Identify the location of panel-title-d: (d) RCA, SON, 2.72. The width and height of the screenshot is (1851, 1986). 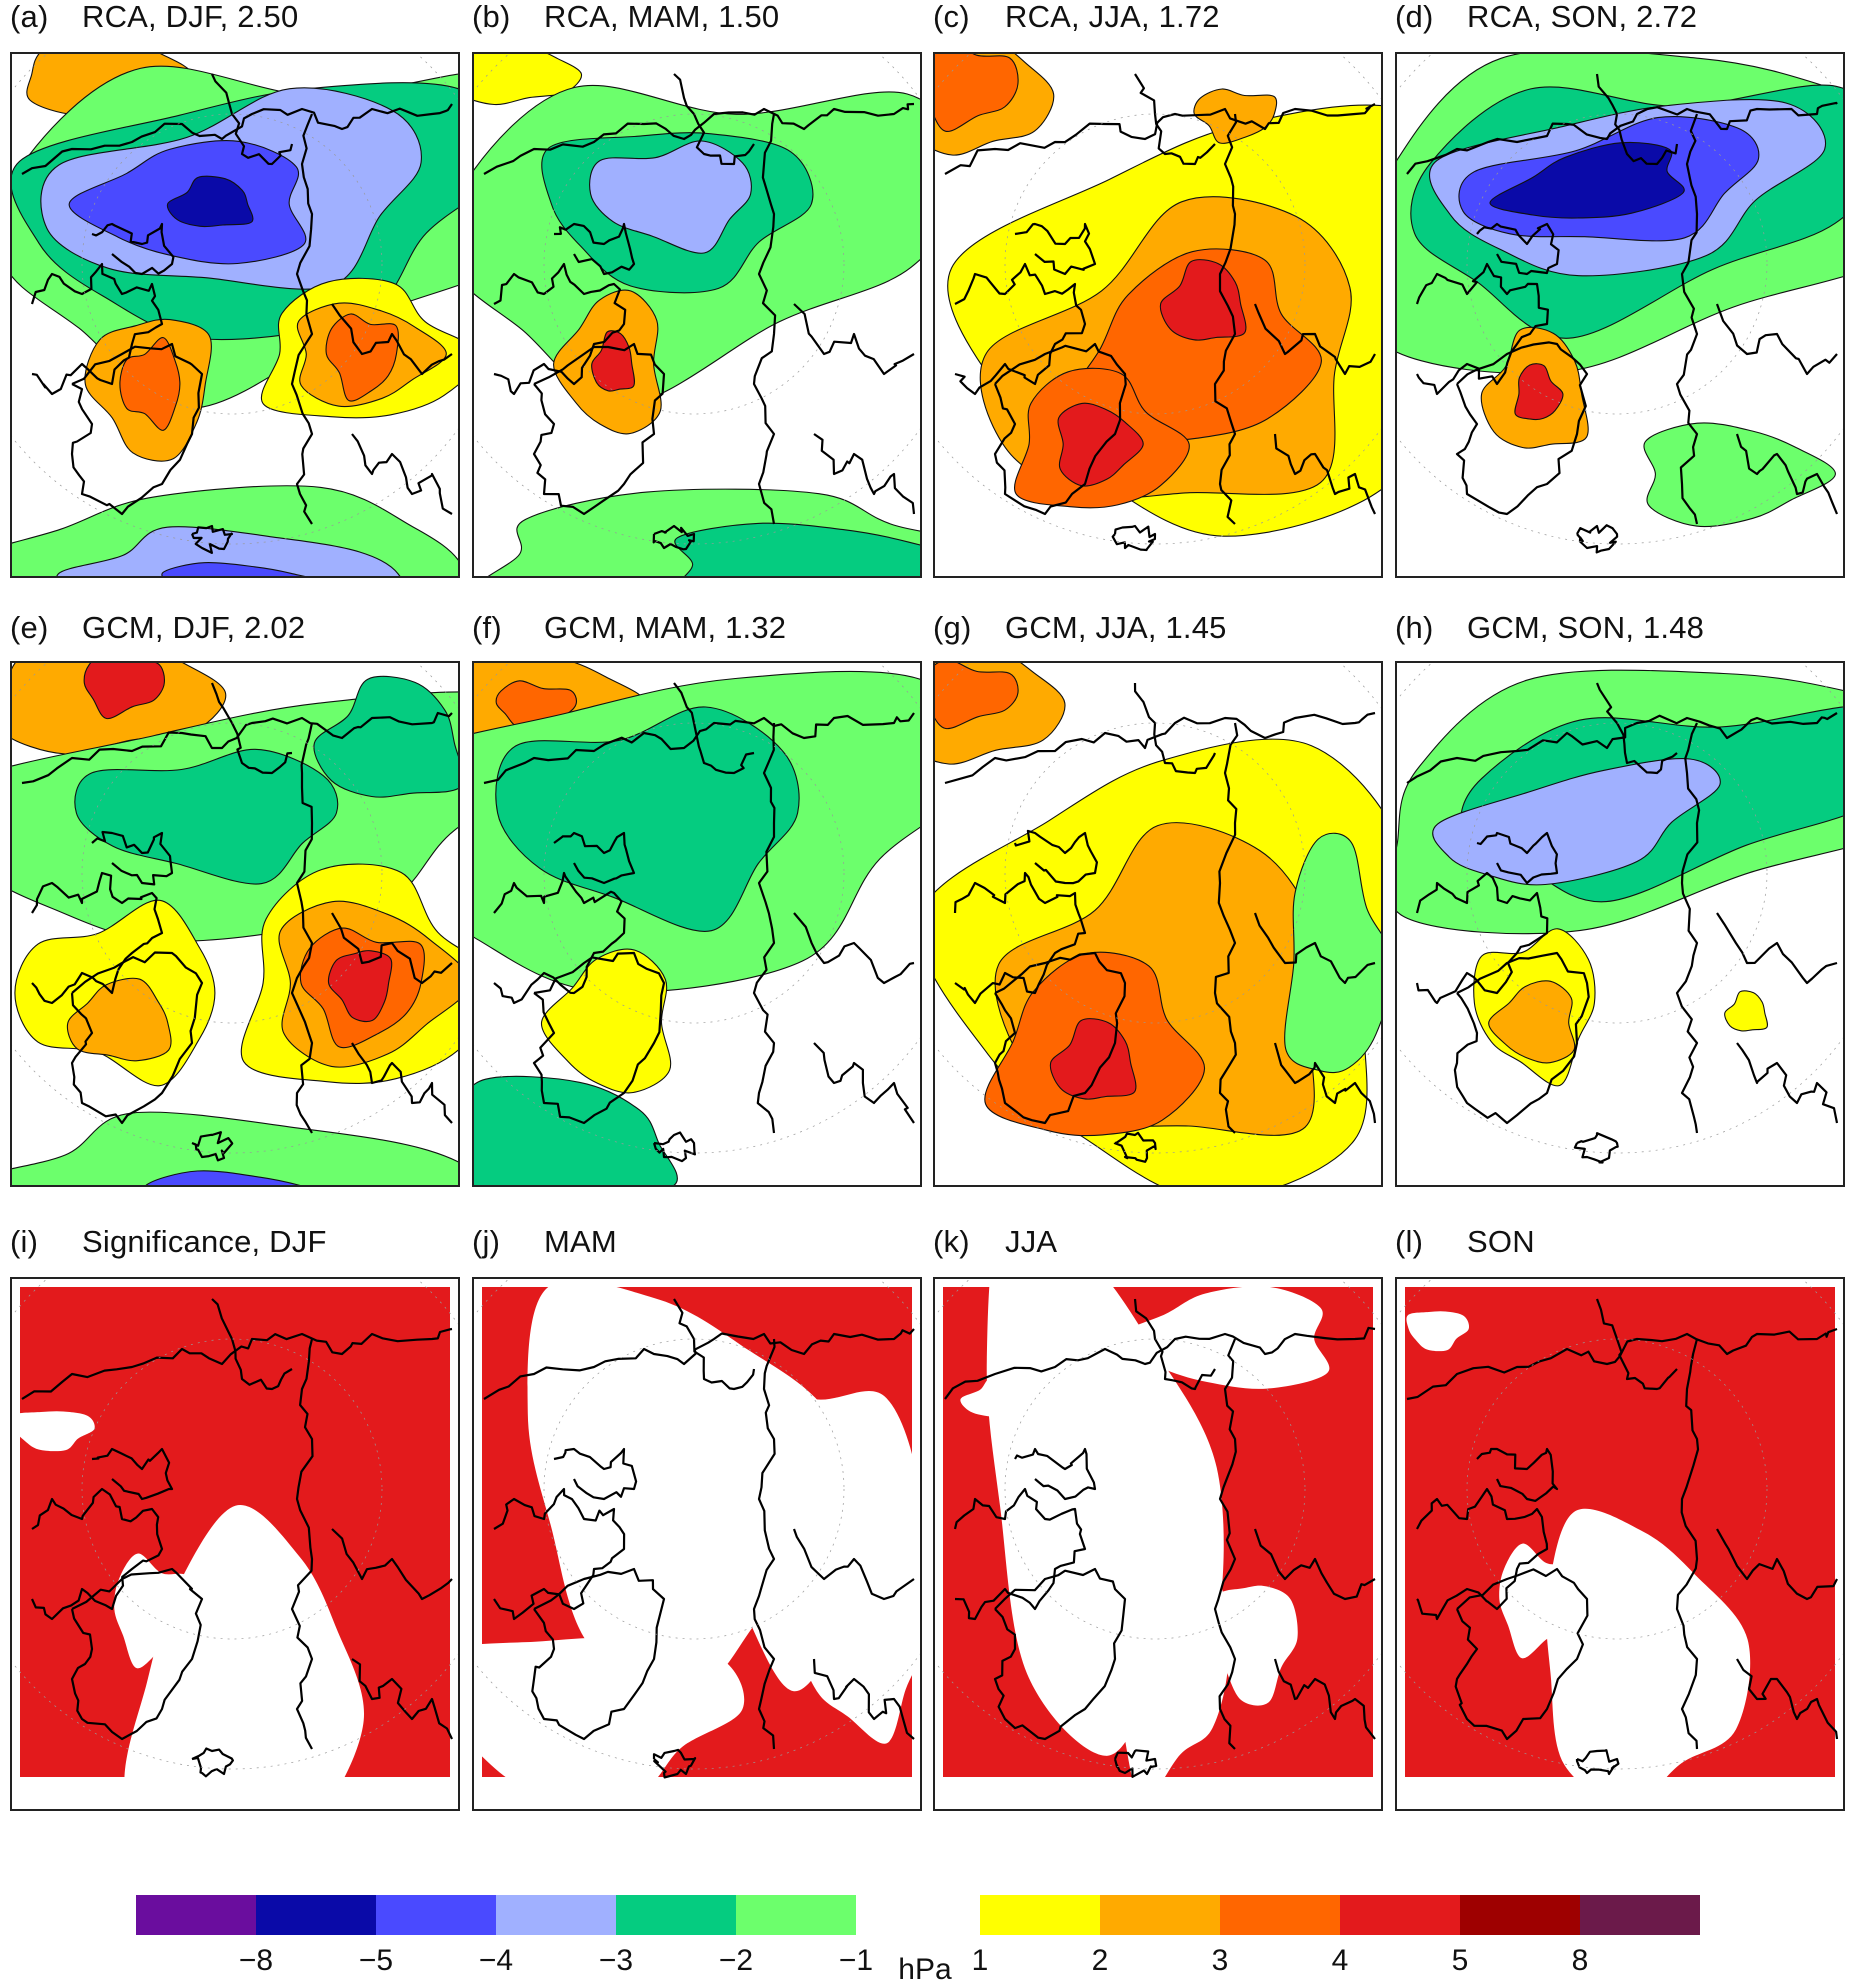
(1546, 17).